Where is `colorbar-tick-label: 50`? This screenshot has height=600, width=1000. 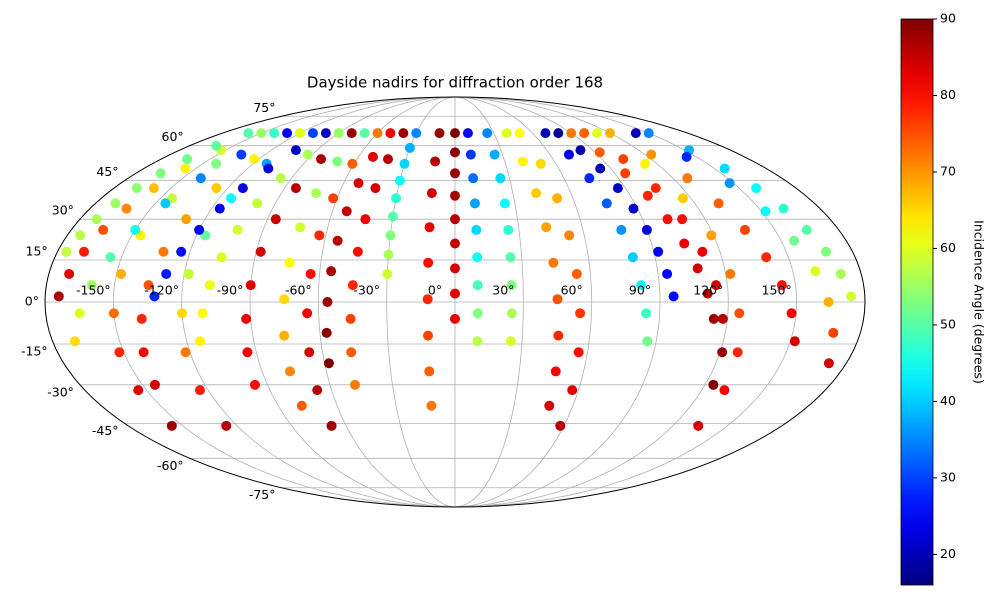
colorbar-tick-label: 50 is located at coordinates (948, 323).